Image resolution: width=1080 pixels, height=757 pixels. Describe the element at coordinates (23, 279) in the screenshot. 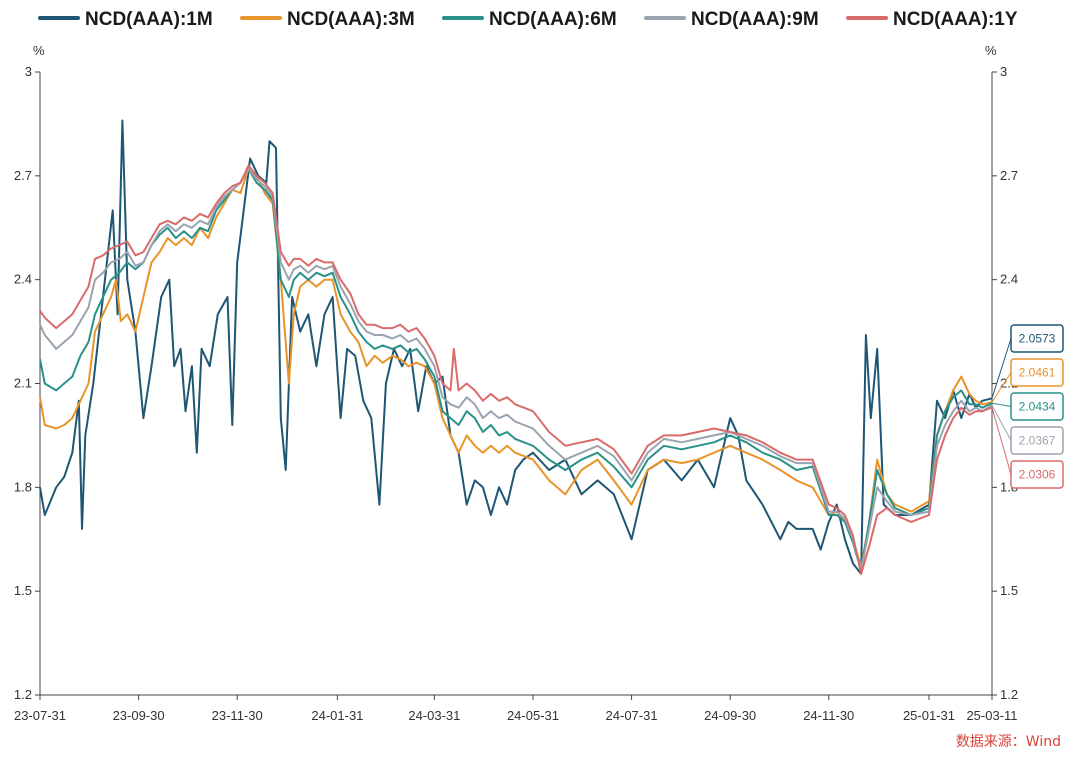

I see `y-tick-label-left: 2.4` at that location.